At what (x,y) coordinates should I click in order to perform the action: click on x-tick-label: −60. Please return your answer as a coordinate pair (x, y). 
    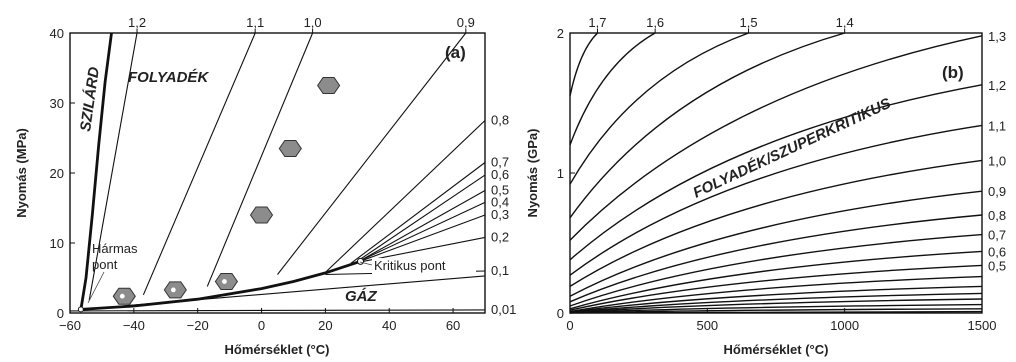
    Looking at the image, I should click on (70, 325).